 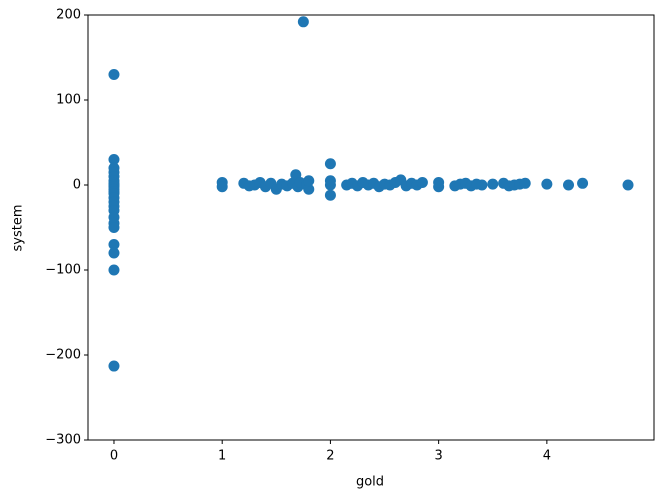 What do you see at coordinates (114, 456) in the screenshot?
I see `x-tick-label: 0` at bounding box center [114, 456].